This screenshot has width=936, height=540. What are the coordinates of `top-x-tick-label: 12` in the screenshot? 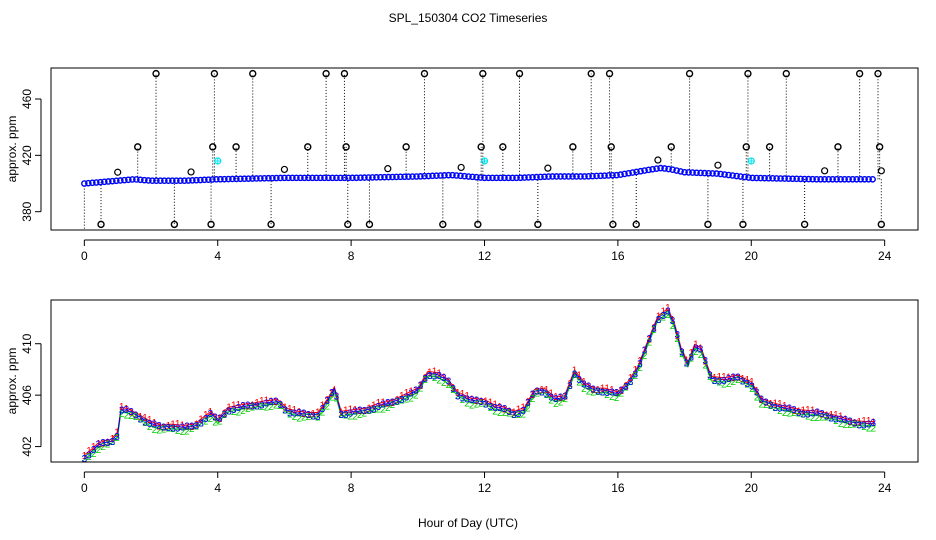 It's located at (485, 256).